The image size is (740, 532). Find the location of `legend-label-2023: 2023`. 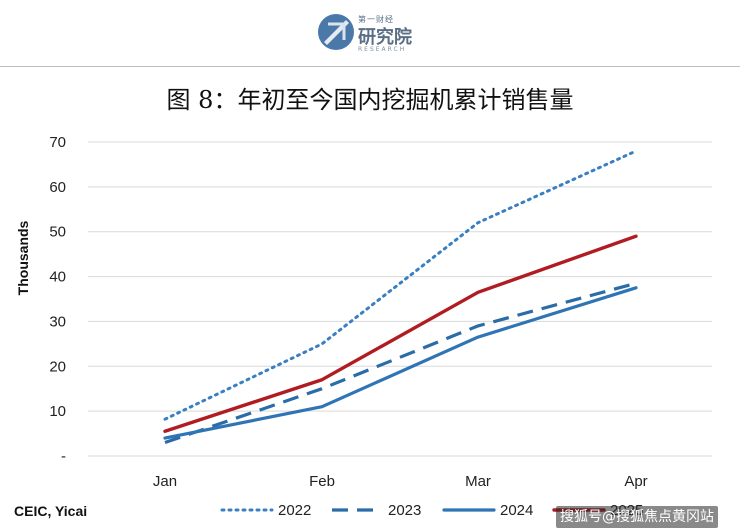

legend-label-2023: 2023 is located at coordinates (404, 510).